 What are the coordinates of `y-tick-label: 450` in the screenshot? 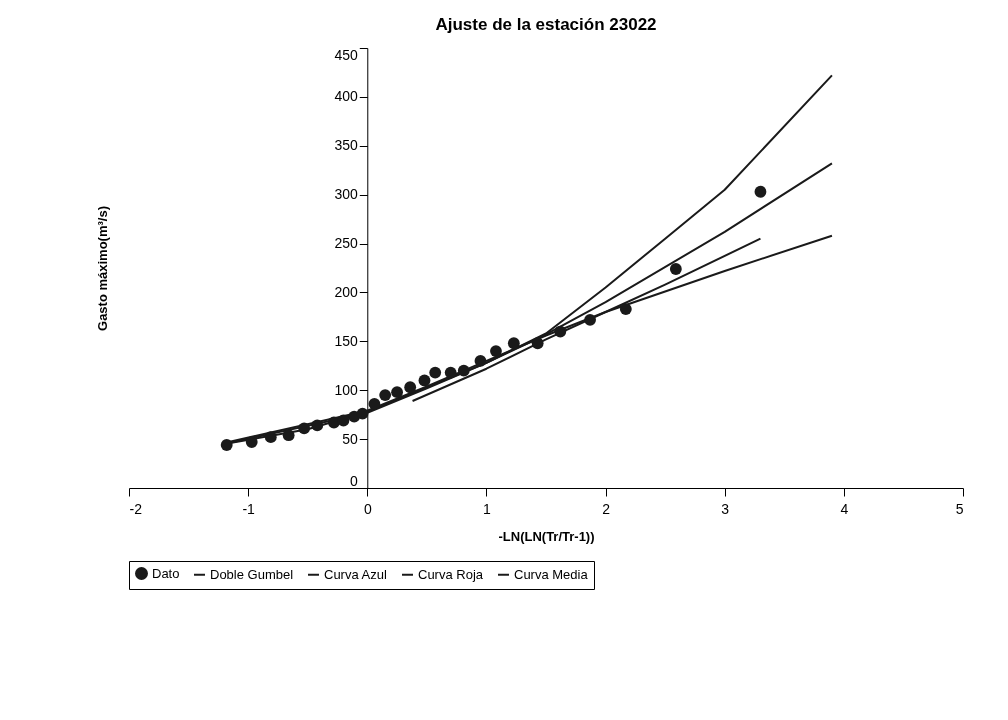 It's located at (346, 54).